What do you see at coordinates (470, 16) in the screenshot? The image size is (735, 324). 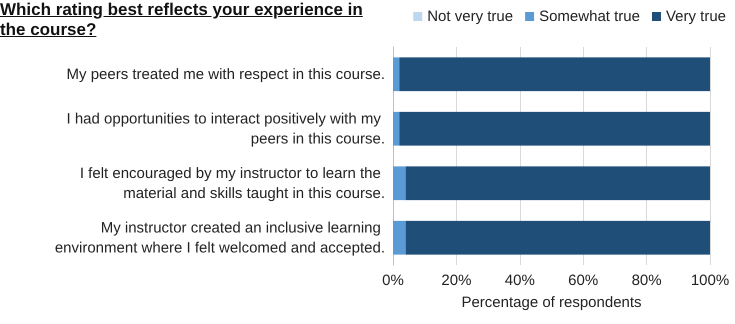 I see `legend-label: Not very true` at bounding box center [470, 16].